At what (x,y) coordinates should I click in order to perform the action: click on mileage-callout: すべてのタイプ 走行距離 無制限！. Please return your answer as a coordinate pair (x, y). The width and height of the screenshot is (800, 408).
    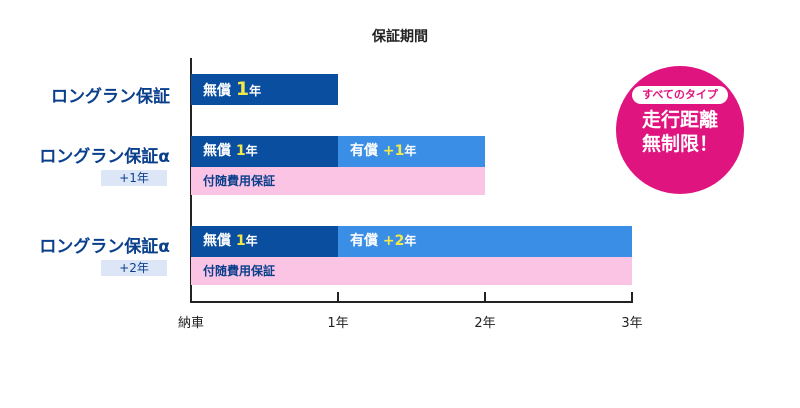
    Looking at the image, I should click on (680, 130).